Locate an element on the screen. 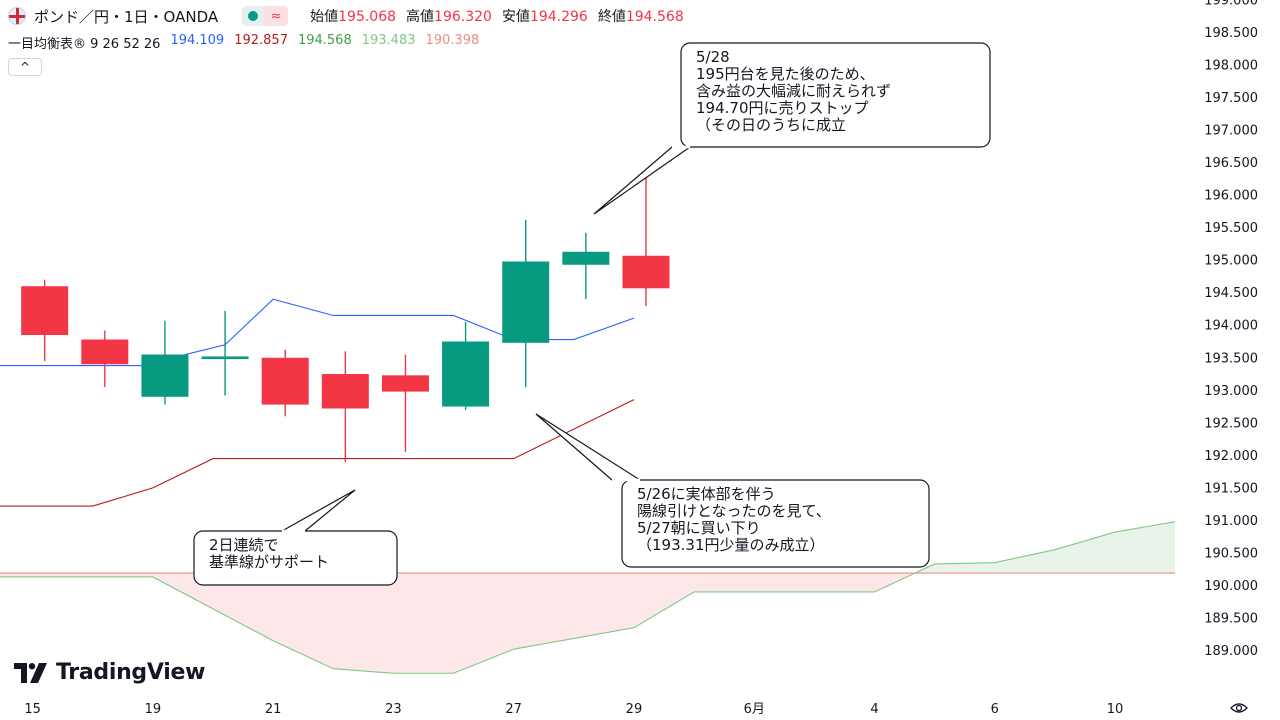  time-tick-label: 15 is located at coordinates (32, 709).